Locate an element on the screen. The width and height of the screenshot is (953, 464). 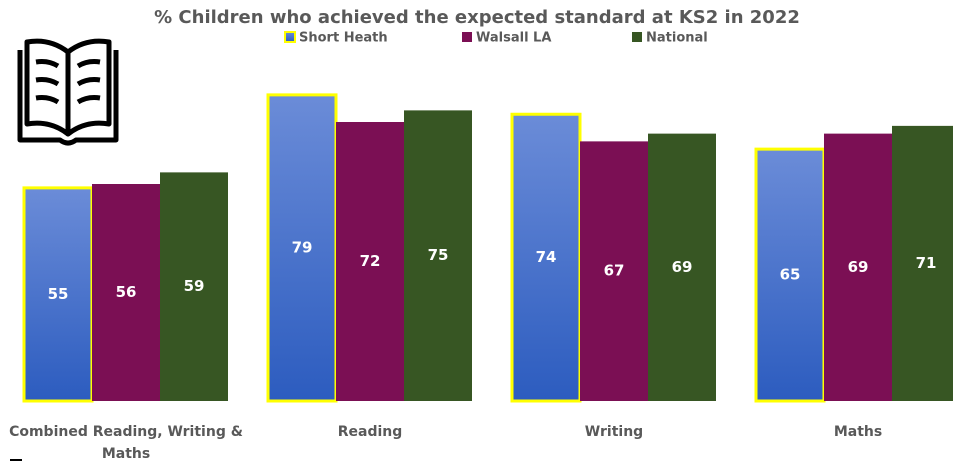
data-label: 74 is located at coordinates (546, 257).